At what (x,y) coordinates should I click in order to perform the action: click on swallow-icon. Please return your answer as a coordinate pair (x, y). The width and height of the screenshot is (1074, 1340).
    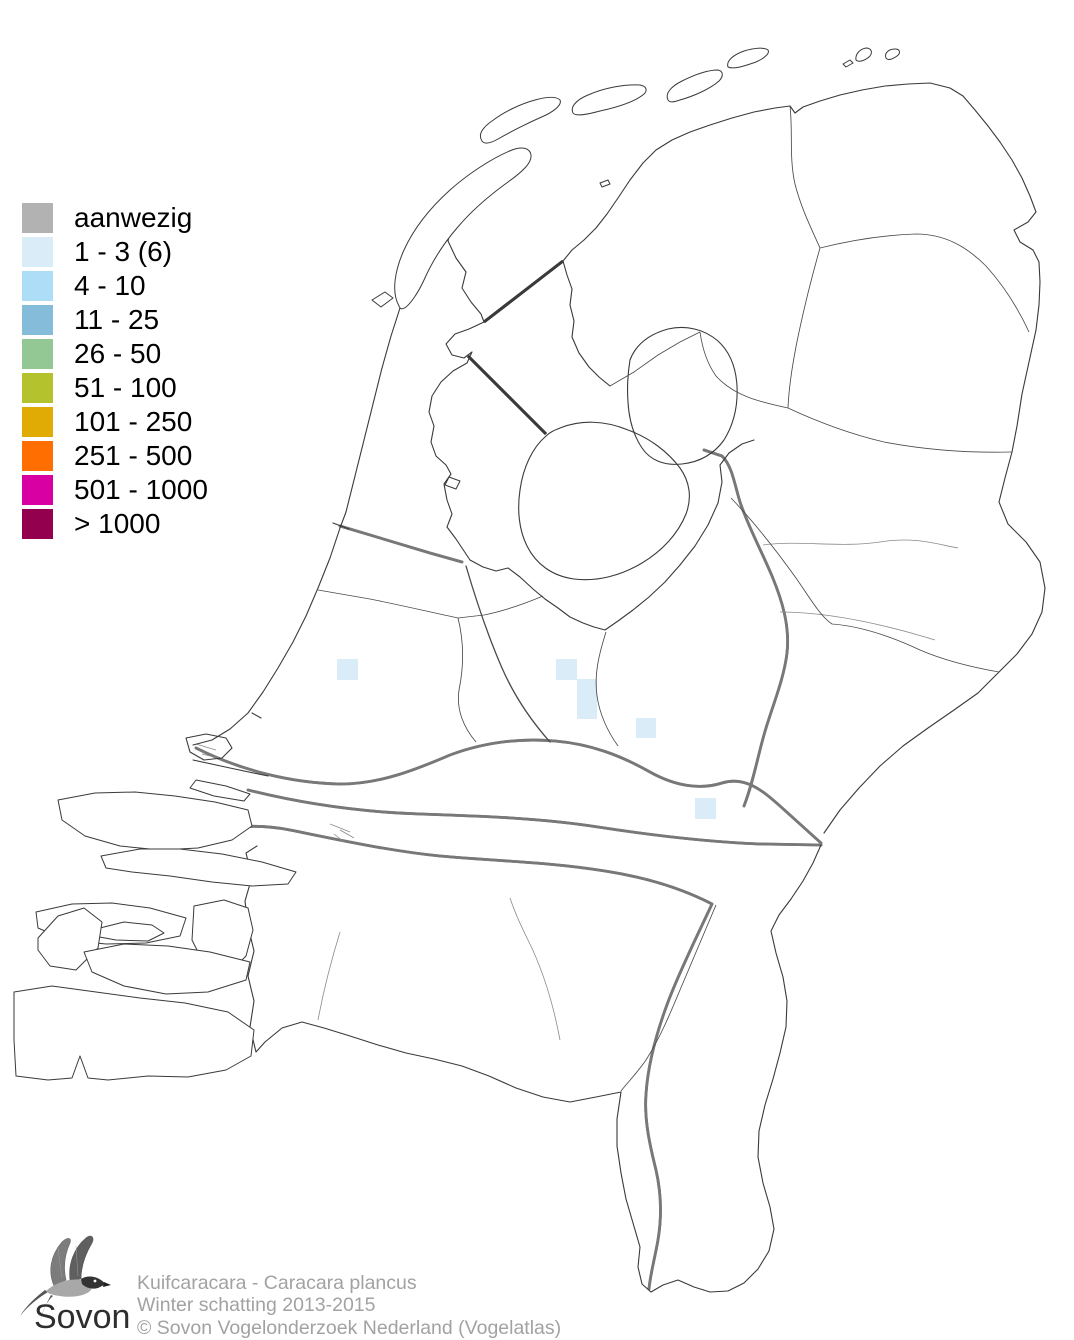
    Looking at the image, I should click on (65, 1278).